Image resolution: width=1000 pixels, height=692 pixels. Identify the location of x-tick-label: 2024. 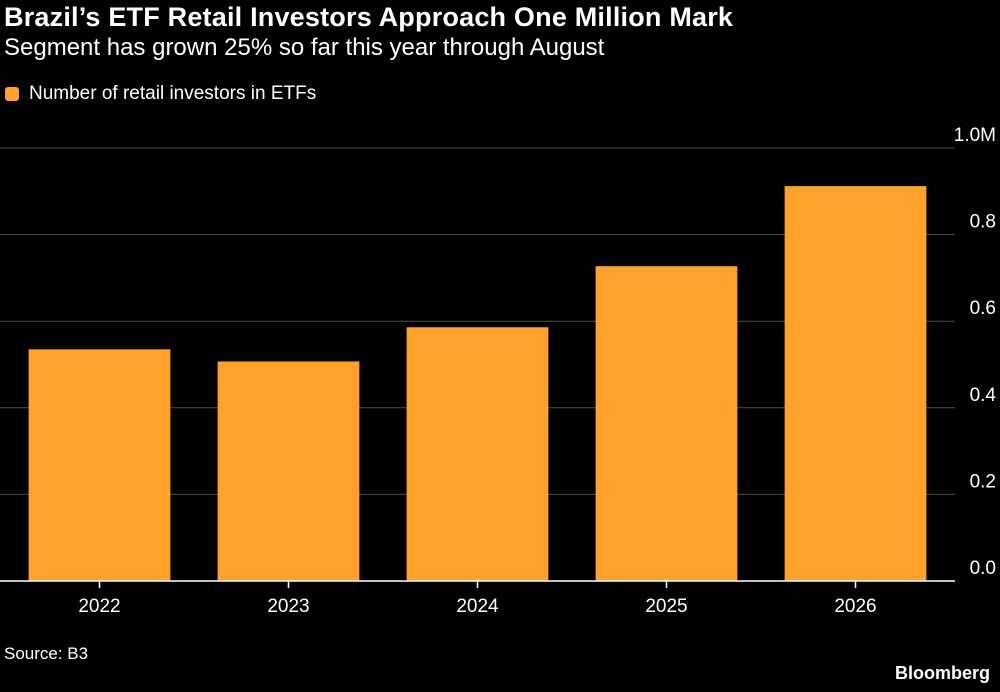
(477, 606).